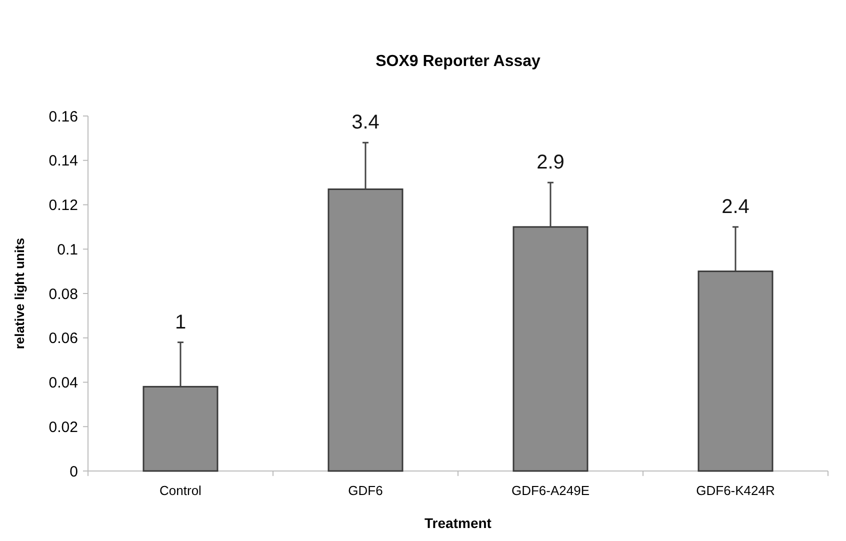 Image resolution: width=846 pixels, height=541 pixels. Describe the element at coordinates (550, 490) in the screenshot. I see `x-tick-label: GDF6-A249E` at that location.